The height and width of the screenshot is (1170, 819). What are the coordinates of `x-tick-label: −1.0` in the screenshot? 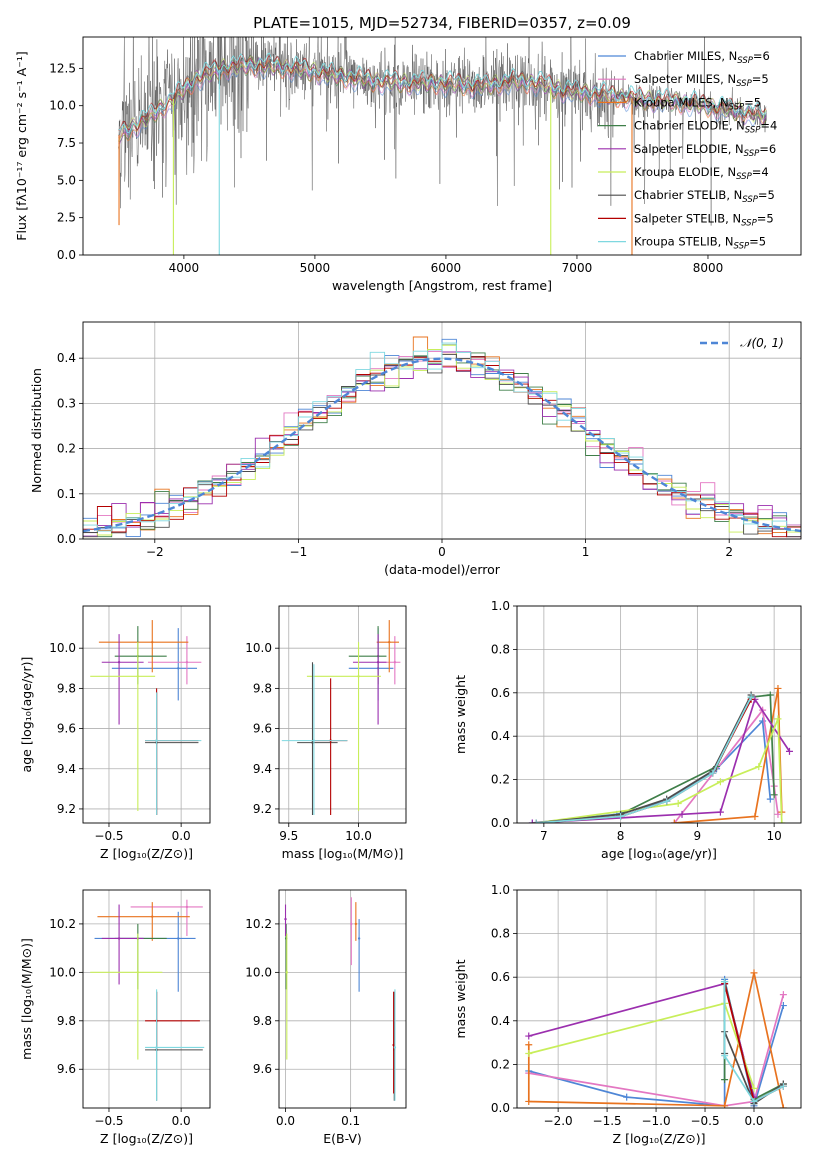 It's located at (655, 1121).